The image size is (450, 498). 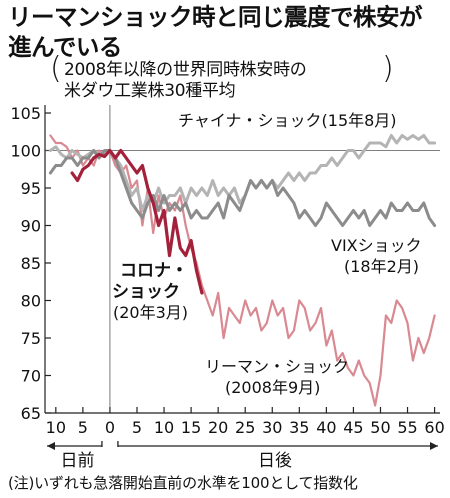 I want to click on x-before-label: 日前, so click(x=77, y=461).